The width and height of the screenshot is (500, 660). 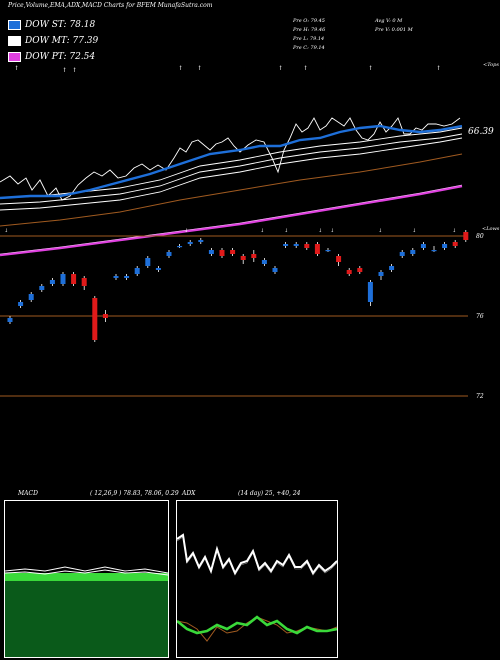 I want to click on ema-price-line, so click(x=230, y=159).